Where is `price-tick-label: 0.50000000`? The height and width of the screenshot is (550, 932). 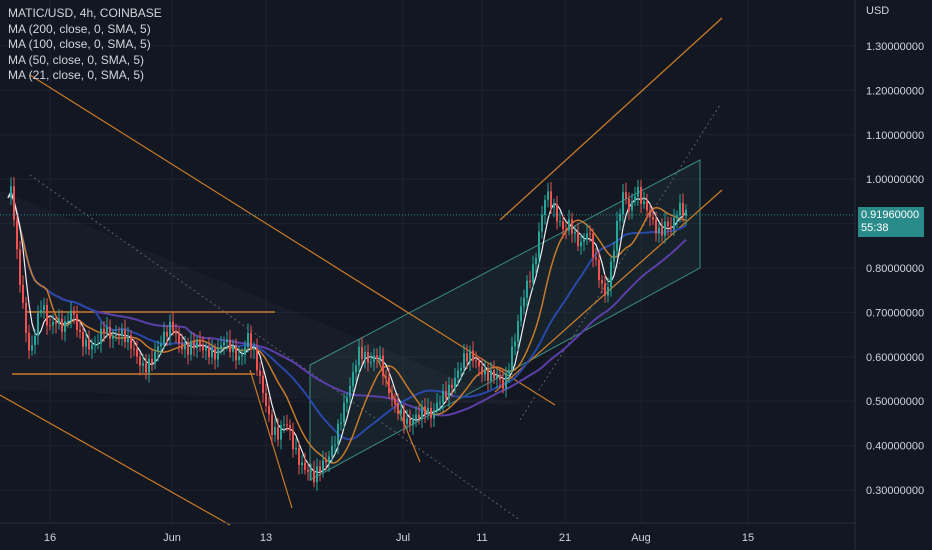 price-tick-label: 0.50000000 is located at coordinates (895, 402).